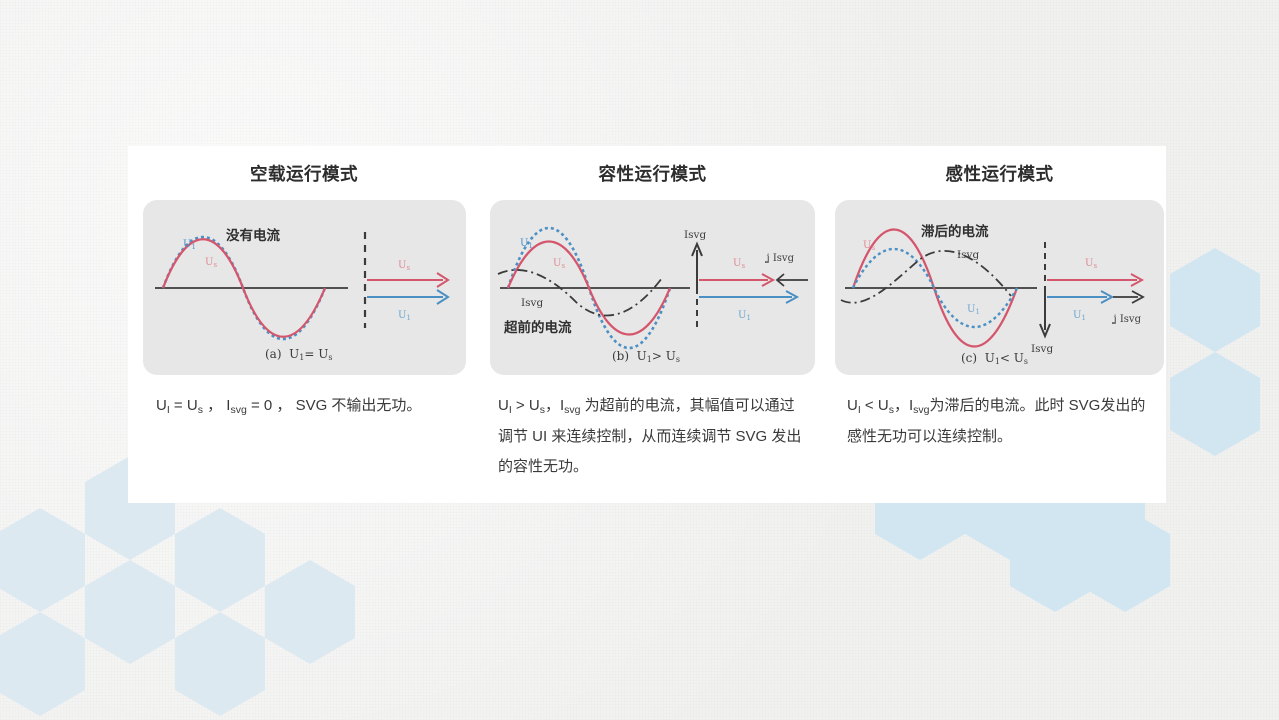  Describe the element at coordinates (994, 358) in the screenshot. I see `subcaption-inductive: (c) U1< Us` at that location.